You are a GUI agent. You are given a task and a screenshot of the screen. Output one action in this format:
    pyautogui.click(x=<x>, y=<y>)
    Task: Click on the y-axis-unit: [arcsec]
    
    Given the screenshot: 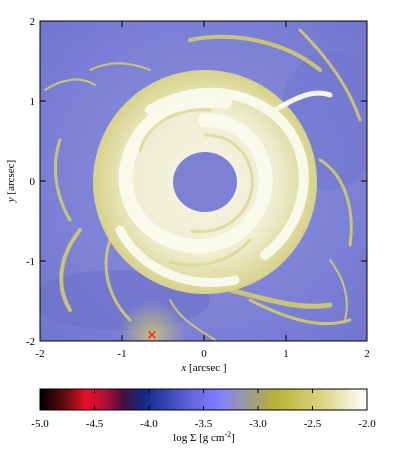 What is the action you would take?
    pyautogui.click(x=11, y=177)
    